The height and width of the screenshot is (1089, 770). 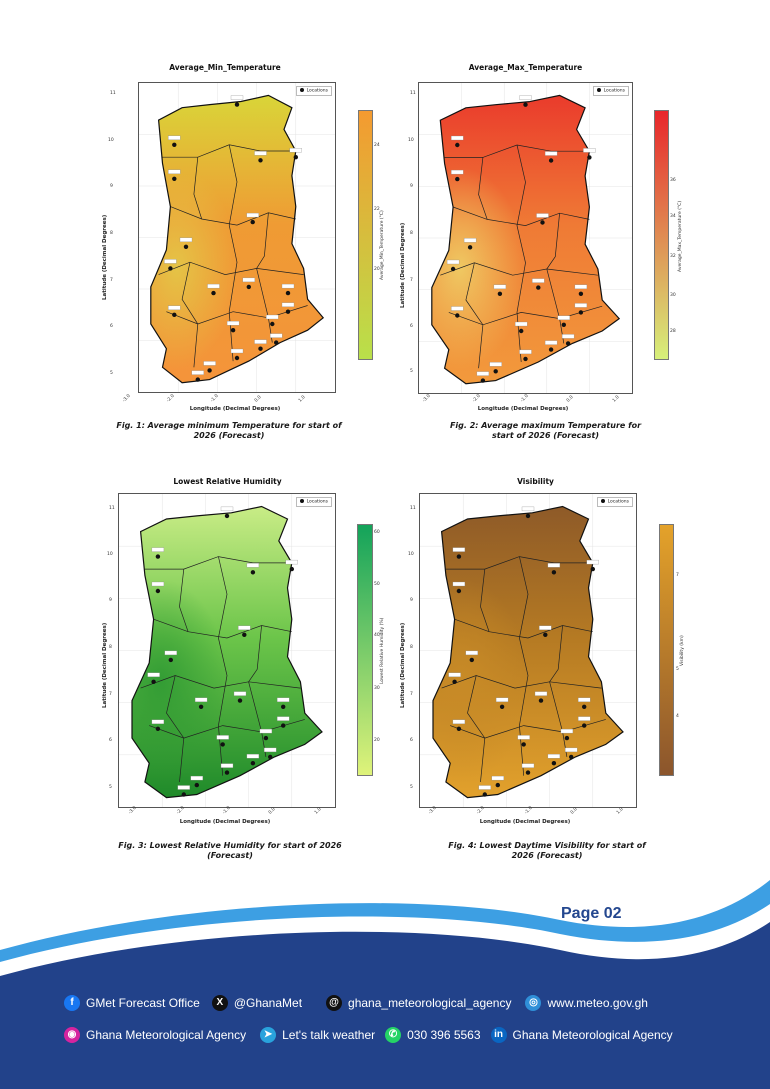 I want to click on footer-link: www.meteo.gov.gh, so click(x=597, y=1003).